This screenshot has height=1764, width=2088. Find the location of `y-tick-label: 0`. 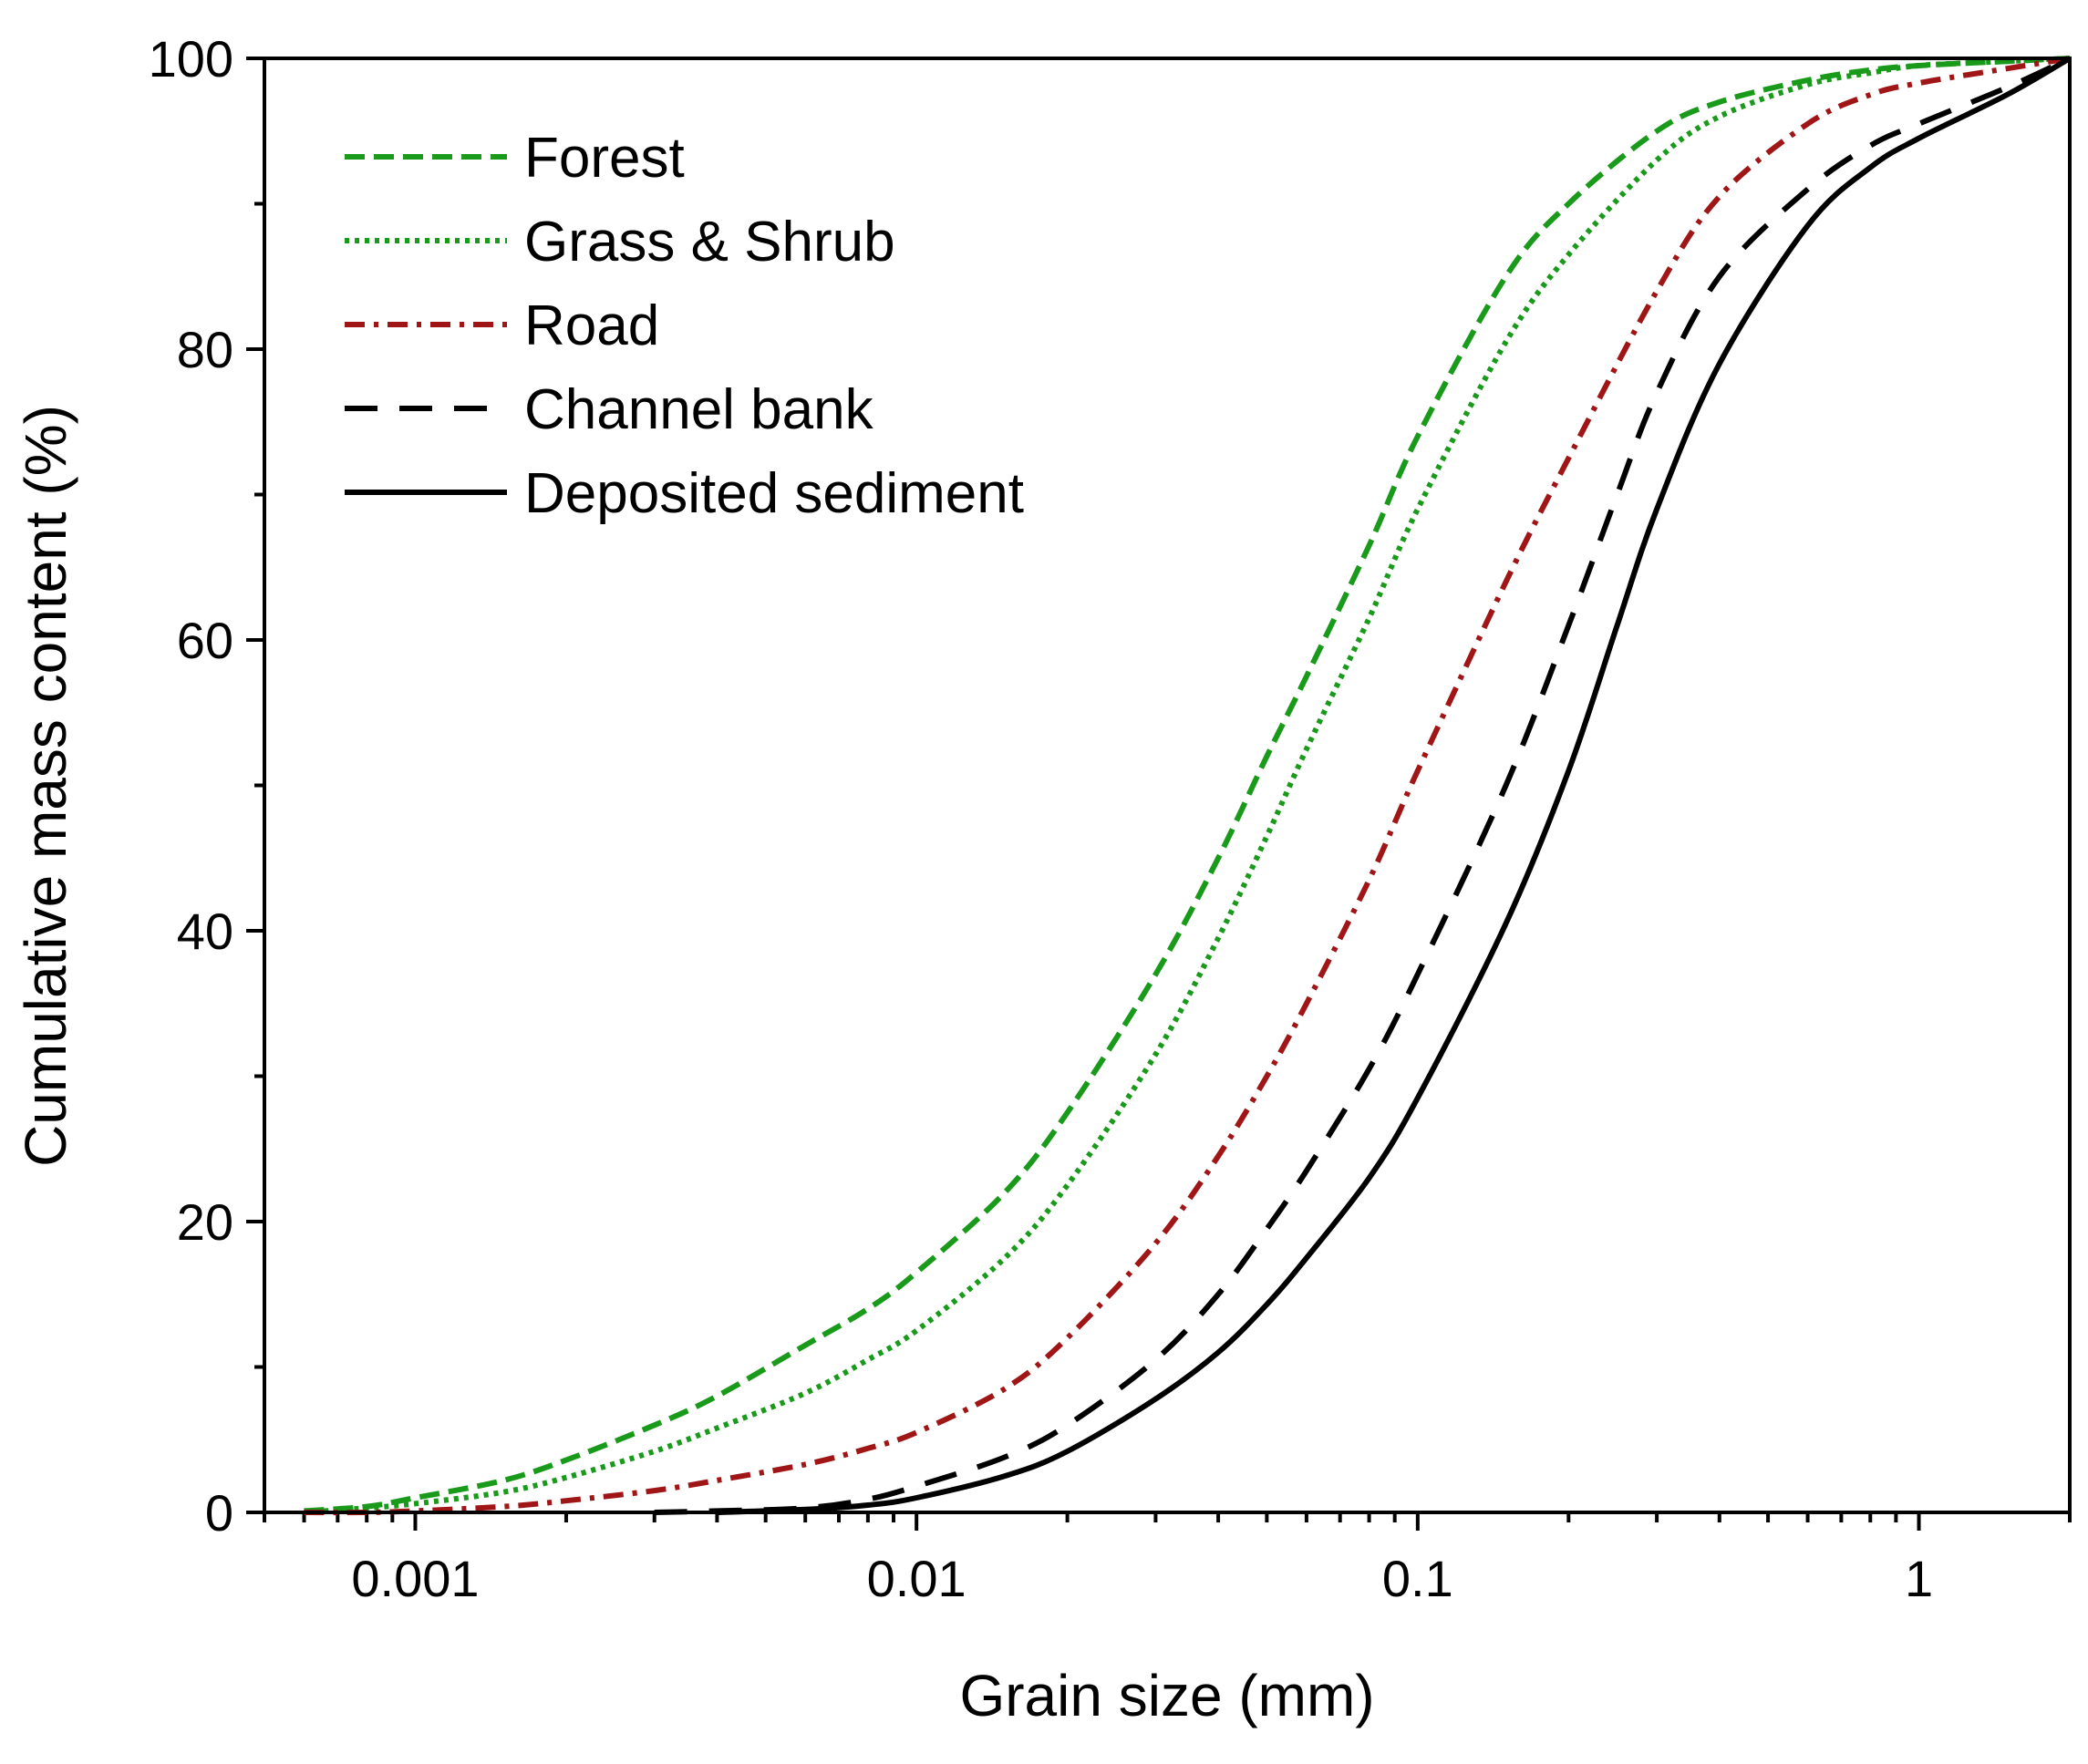

y-tick-label: 0 is located at coordinates (219, 1513).